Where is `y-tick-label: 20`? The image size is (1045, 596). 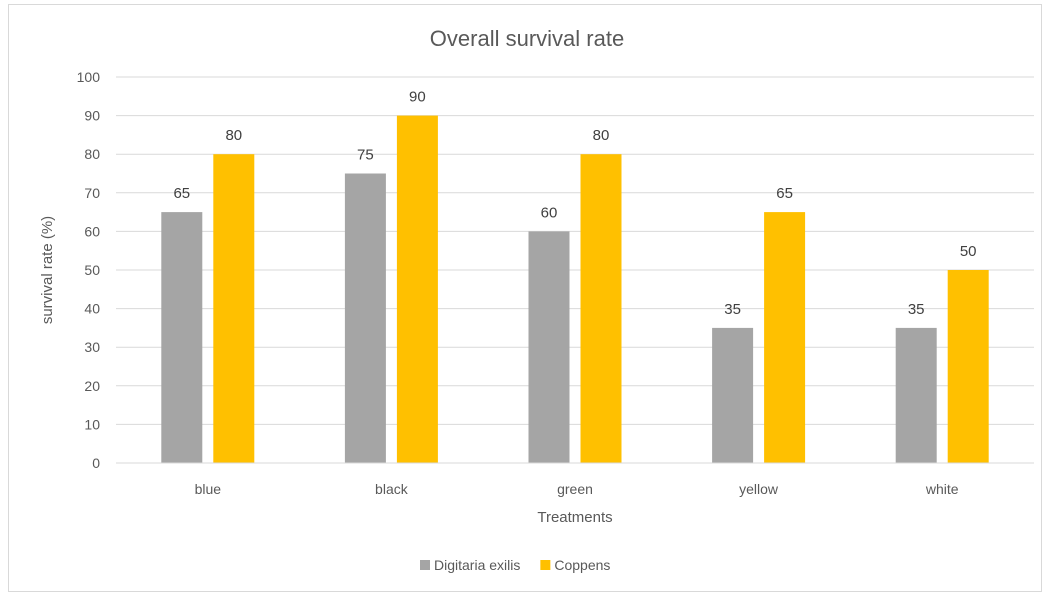
y-tick-label: 20 is located at coordinates (92, 386).